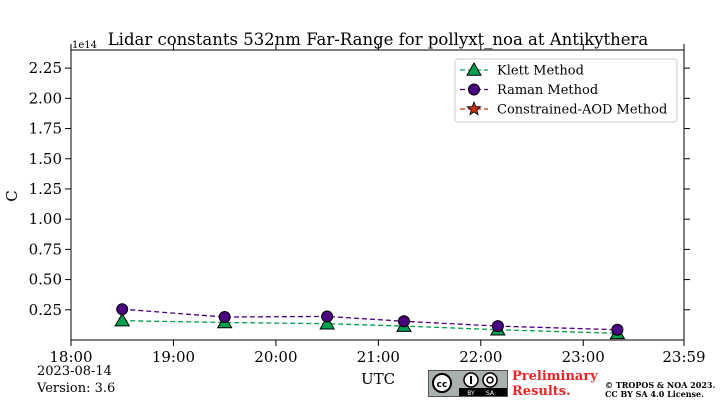 This screenshot has height=400, width=720. Describe the element at coordinates (683, 357) in the screenshot. I see `x-tick-label: 23:59` at that location.